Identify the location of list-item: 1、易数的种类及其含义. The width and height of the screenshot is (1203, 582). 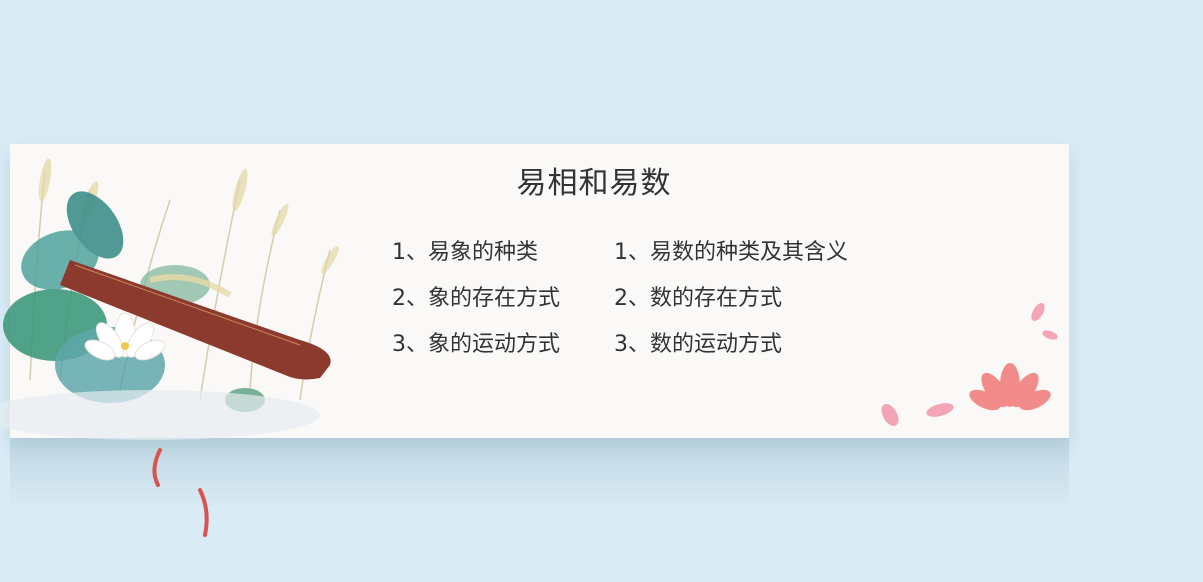
(731, 252).